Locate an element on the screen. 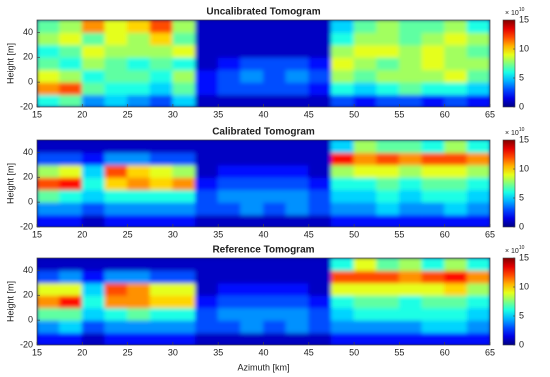 This screenshot has width=550, height=377. x-tick-label: 20 is located at coordinates (82, 234).